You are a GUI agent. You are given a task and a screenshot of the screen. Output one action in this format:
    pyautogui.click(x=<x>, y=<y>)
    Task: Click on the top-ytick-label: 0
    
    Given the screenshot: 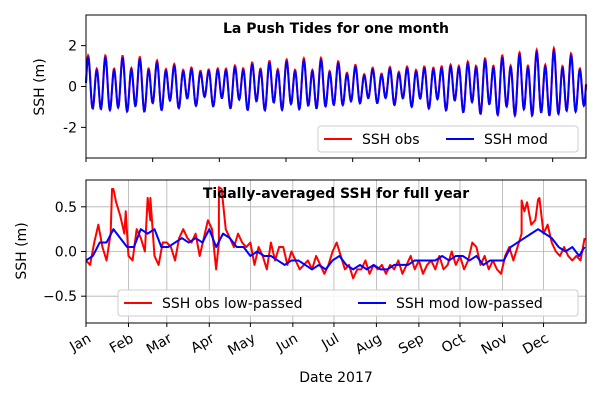 What is the action you would take?
    pyautogui.click(x=72, y=88)
    